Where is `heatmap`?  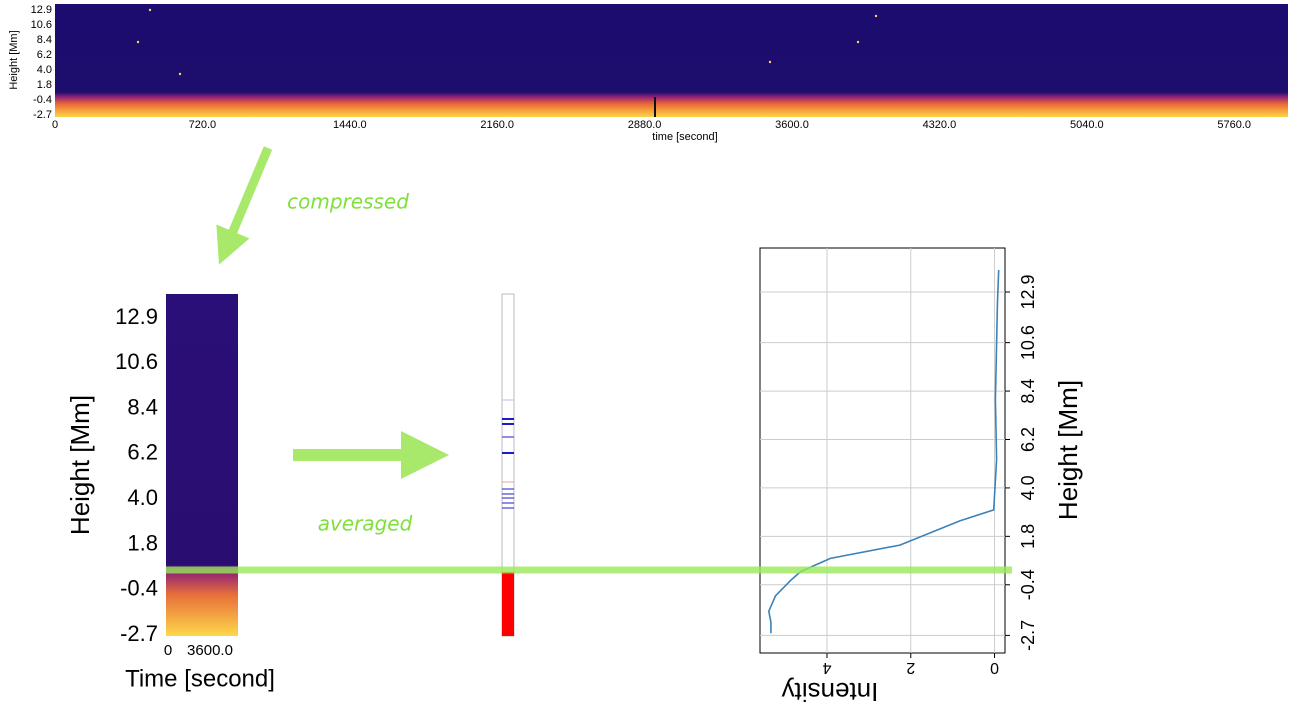 heatmap is located at coordinates (202, 465).